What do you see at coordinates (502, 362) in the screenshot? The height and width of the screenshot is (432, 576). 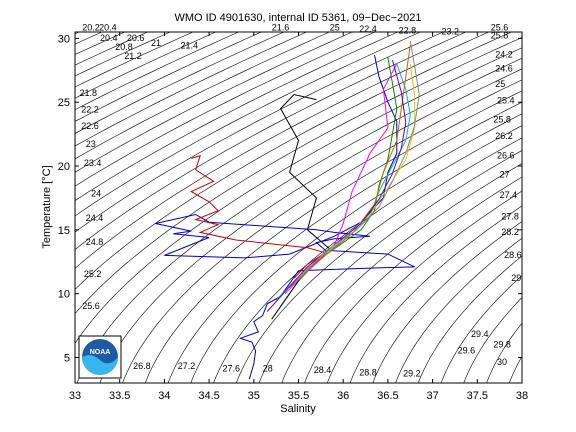 I see `density-contour-label: 30` at bounding box center [502, 362].